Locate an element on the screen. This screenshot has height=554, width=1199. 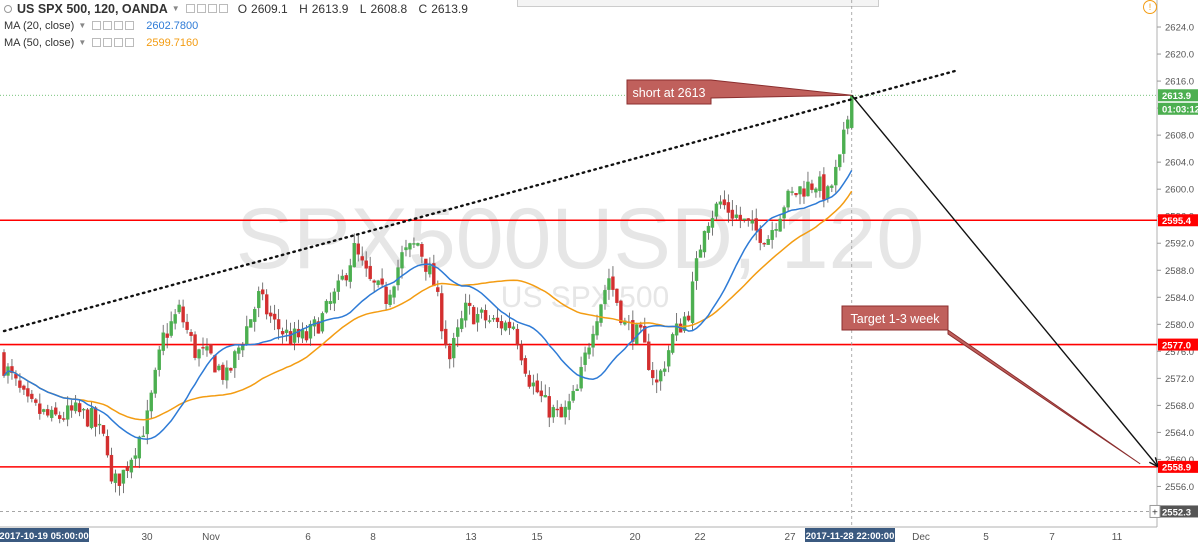
alert-icon: ! is located at coordinates (1150, 7).